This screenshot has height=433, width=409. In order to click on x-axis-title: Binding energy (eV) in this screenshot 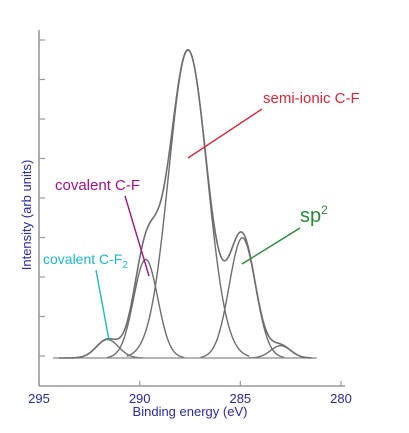, I will do `click(190, 411)`.